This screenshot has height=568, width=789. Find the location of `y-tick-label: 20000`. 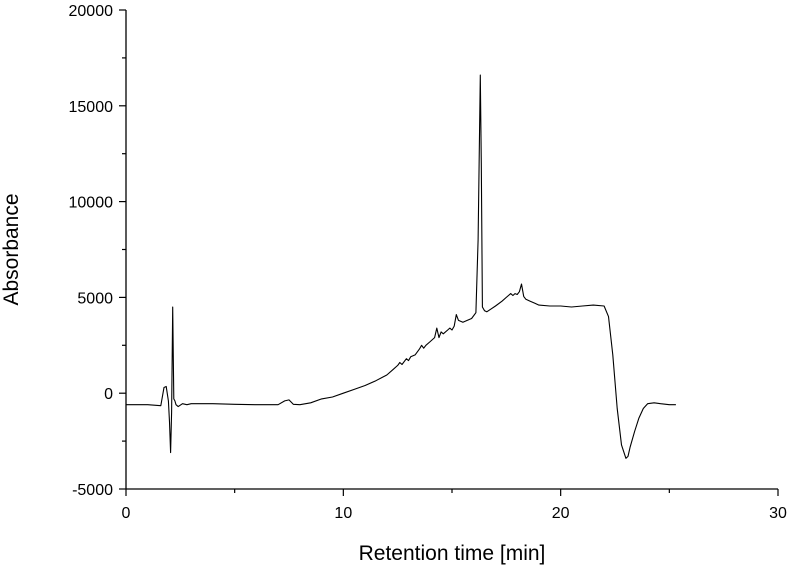

y-tick-label: 20000 is located at coordinates (91, 11).